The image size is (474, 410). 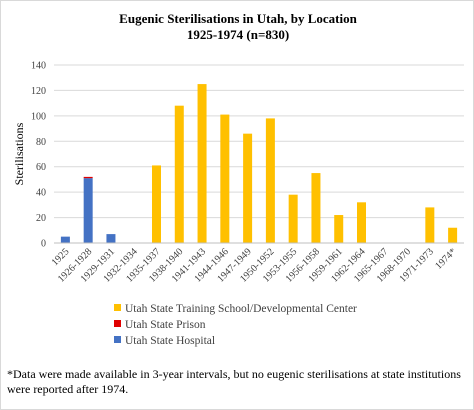 I want to click on legend-label: Utah State Prison, so click(x=165, y=325).